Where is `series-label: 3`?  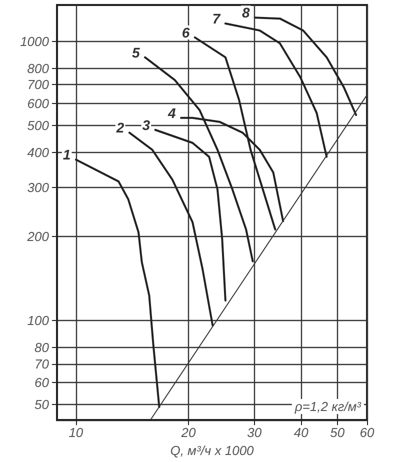
series-label: 3 is located at coordinates (146, 124).